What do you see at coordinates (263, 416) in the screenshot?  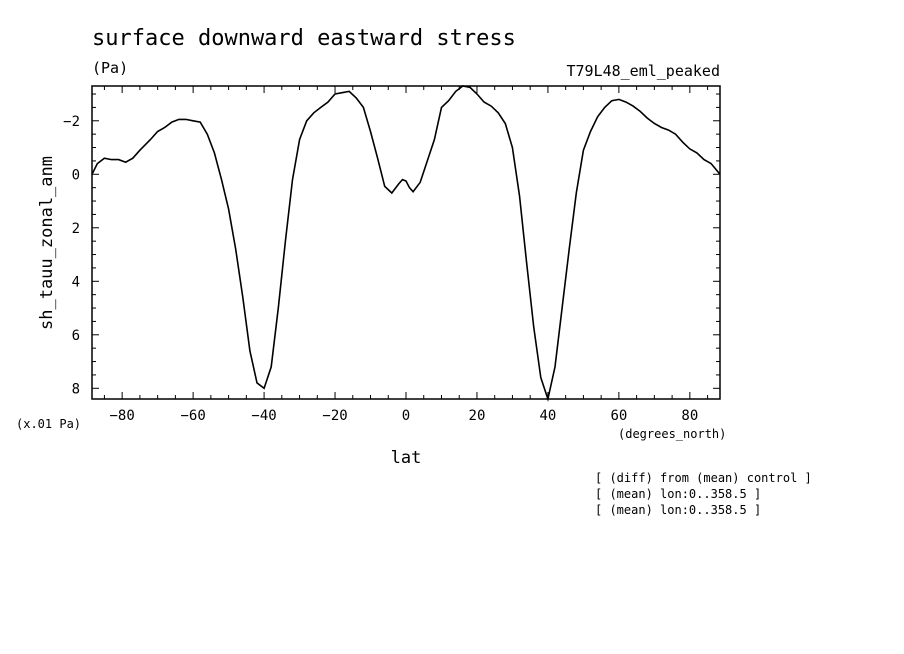 I see `x-tick-label: −40` at bounding box center [263, 416].